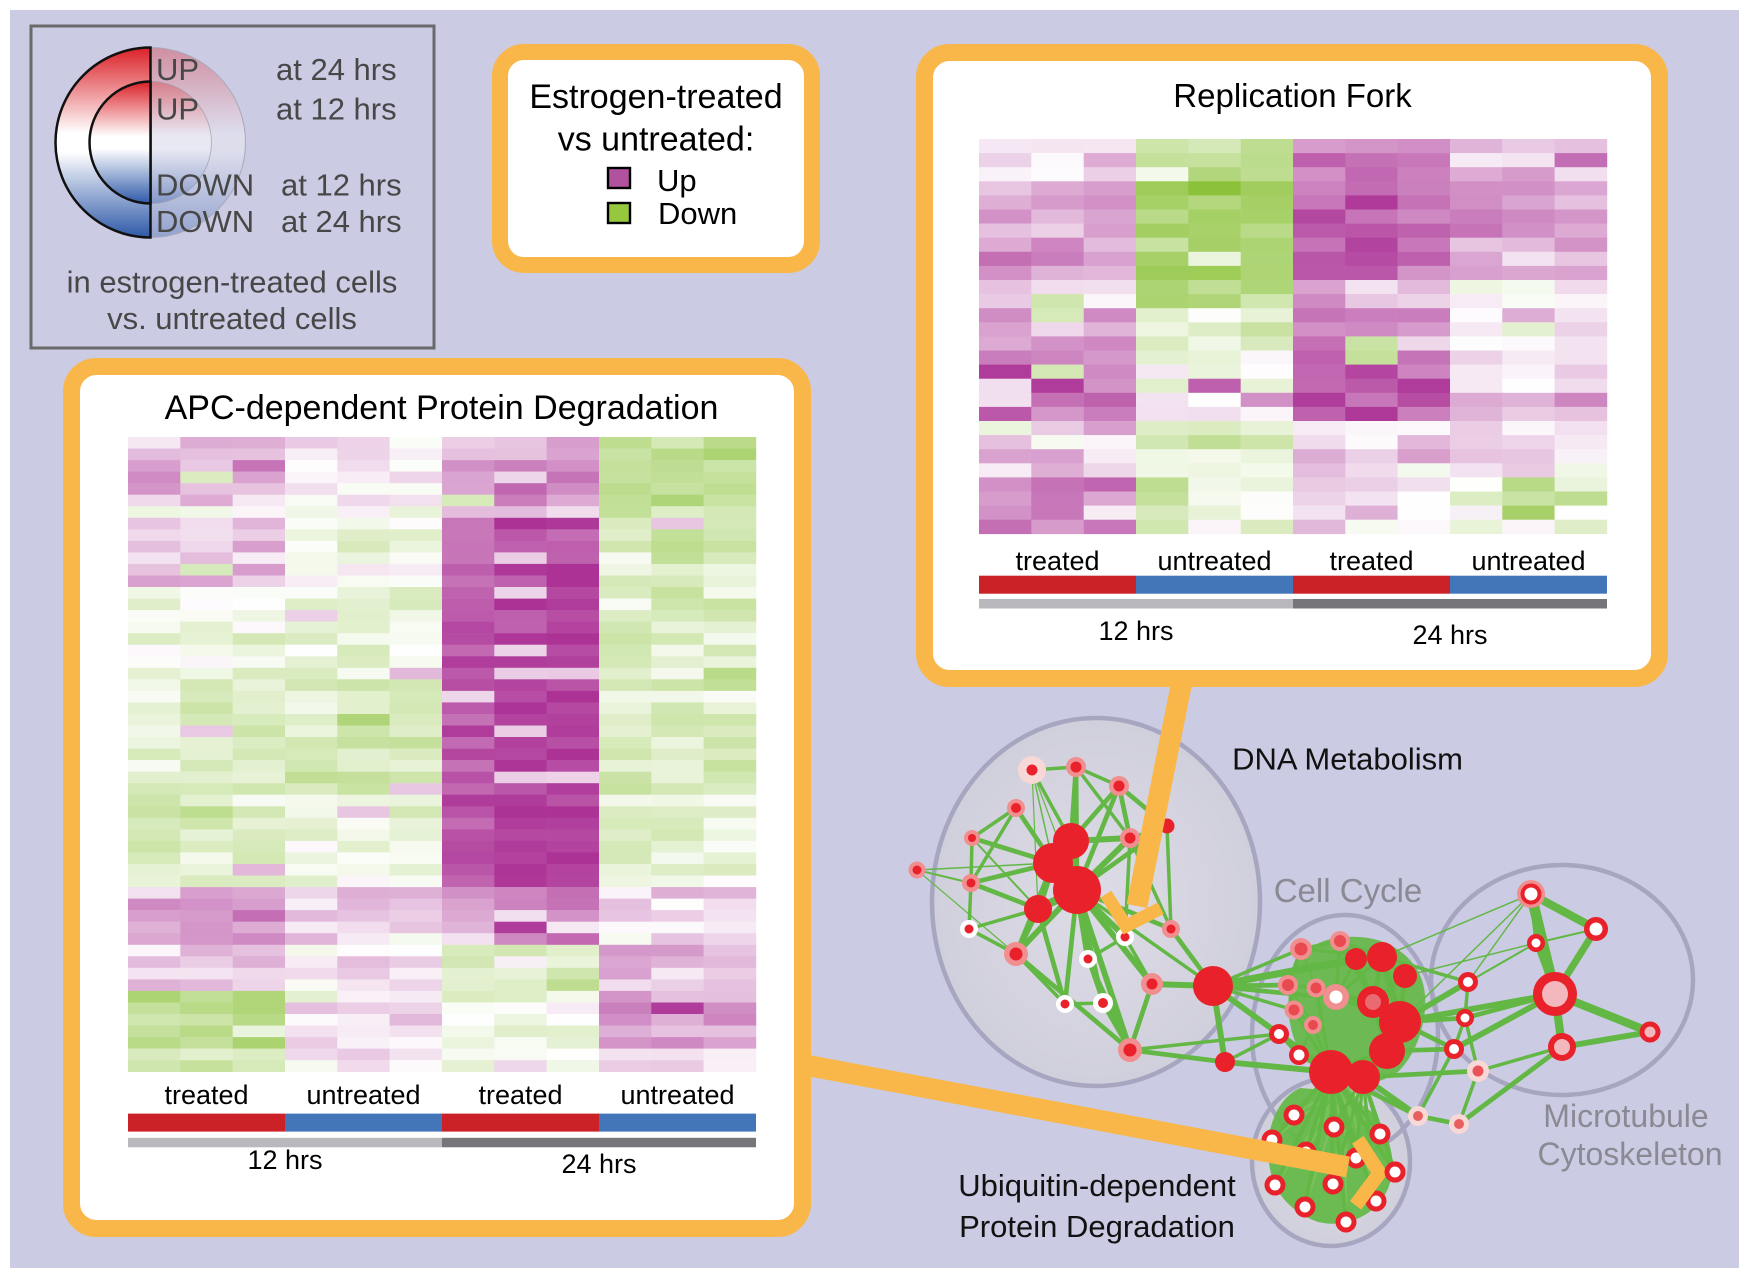  What do you see at coordinates (1097, 1185) in the screenshot?
I see `svg-text: Ubiquitin-dependent` at bounding box center [1097, 1185].